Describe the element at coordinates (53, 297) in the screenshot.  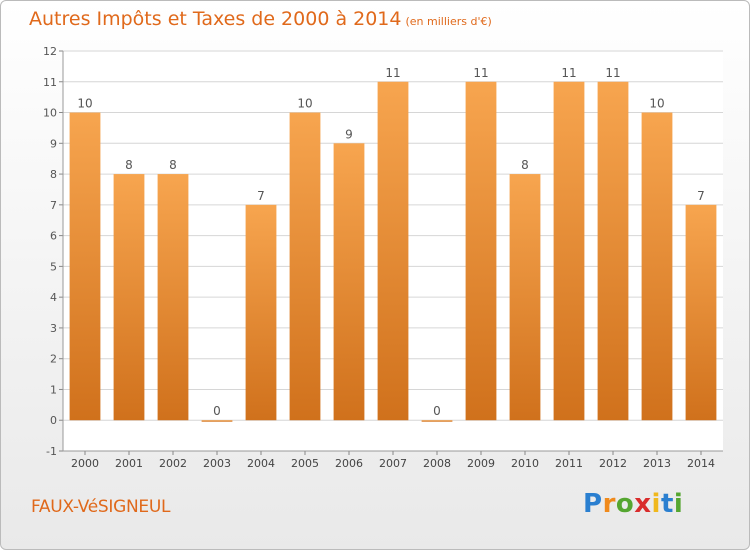
I see `y-tick-label: 4` at that location.